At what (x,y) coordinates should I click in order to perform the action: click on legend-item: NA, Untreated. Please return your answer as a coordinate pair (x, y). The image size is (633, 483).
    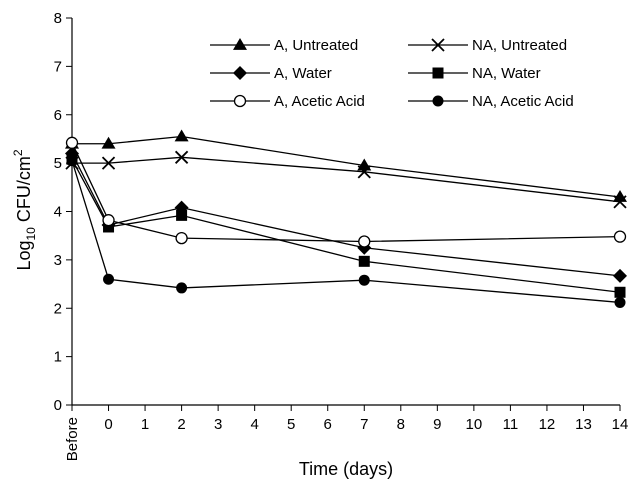
    Looking at the image, I should click on (487, 45).